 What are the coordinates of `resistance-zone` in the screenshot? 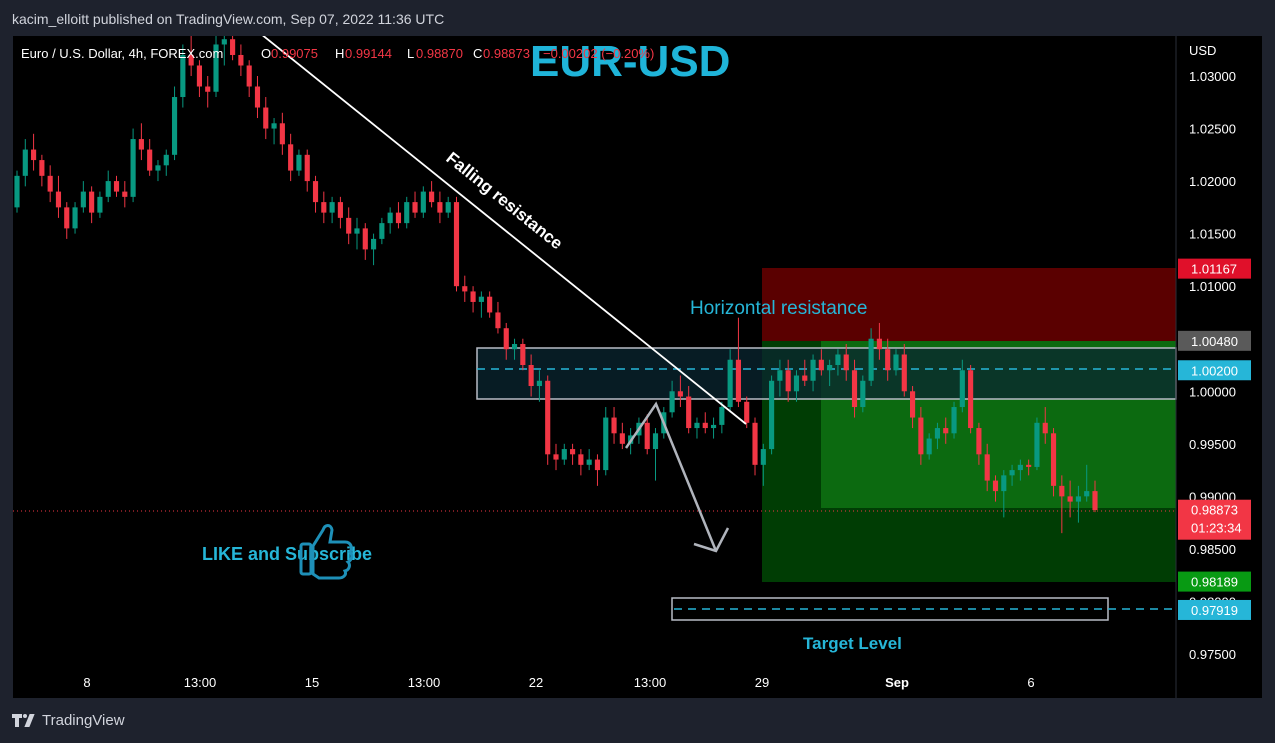 It's located at (826, 373).